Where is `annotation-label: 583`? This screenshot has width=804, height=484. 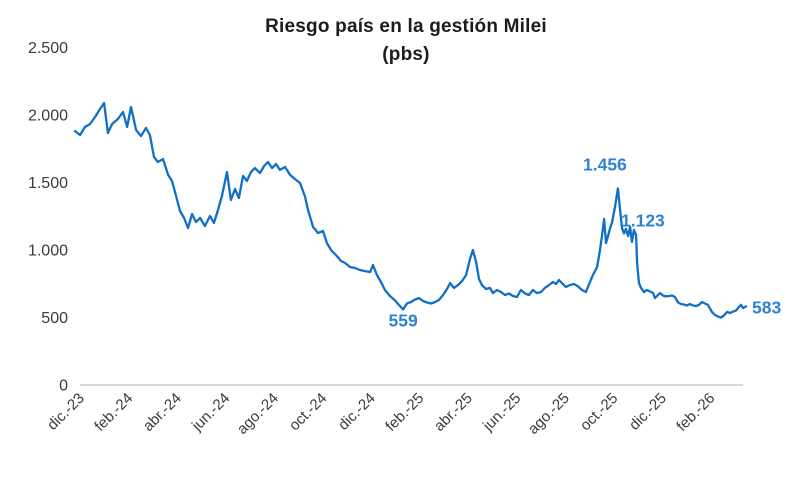
annotation-label: 583 is located at coordinates (766, 307).